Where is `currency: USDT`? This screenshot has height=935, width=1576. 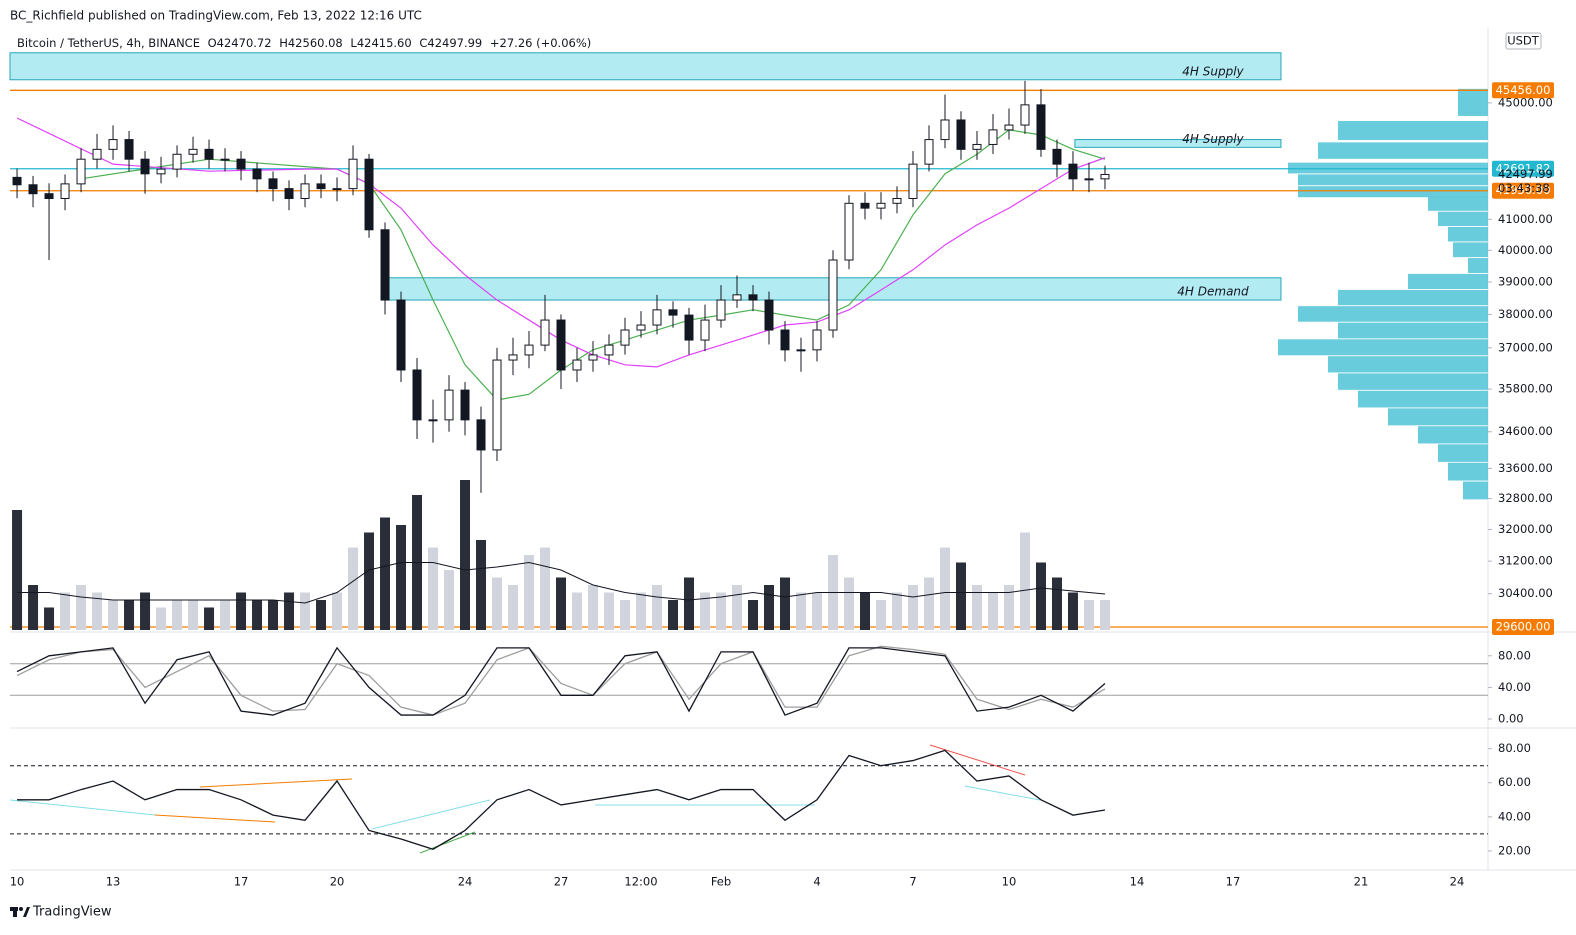 currency: USDT is located at coordinates (1523, 41).